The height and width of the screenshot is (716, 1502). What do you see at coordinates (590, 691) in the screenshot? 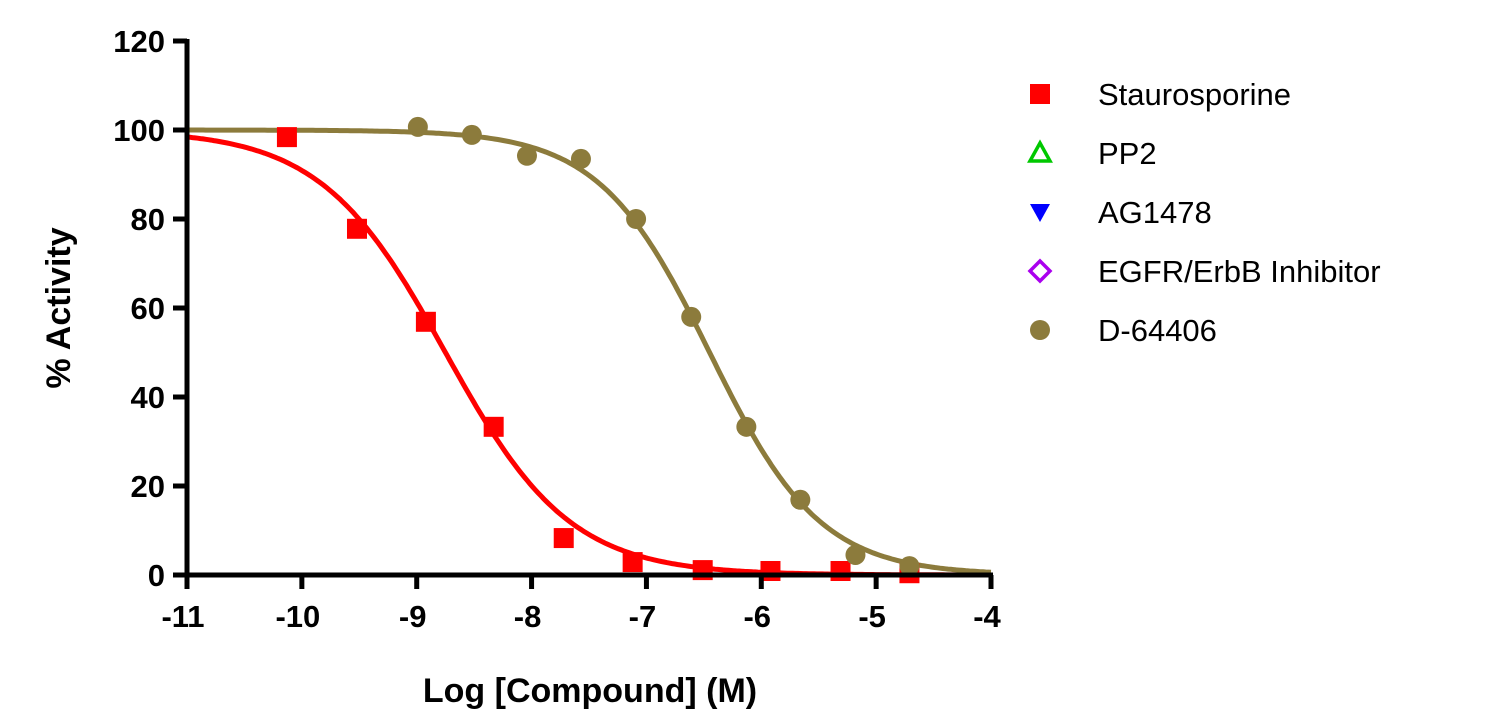
I see `x-axis-label: Log [Compound] (M)` at bounding box center [590, 691].